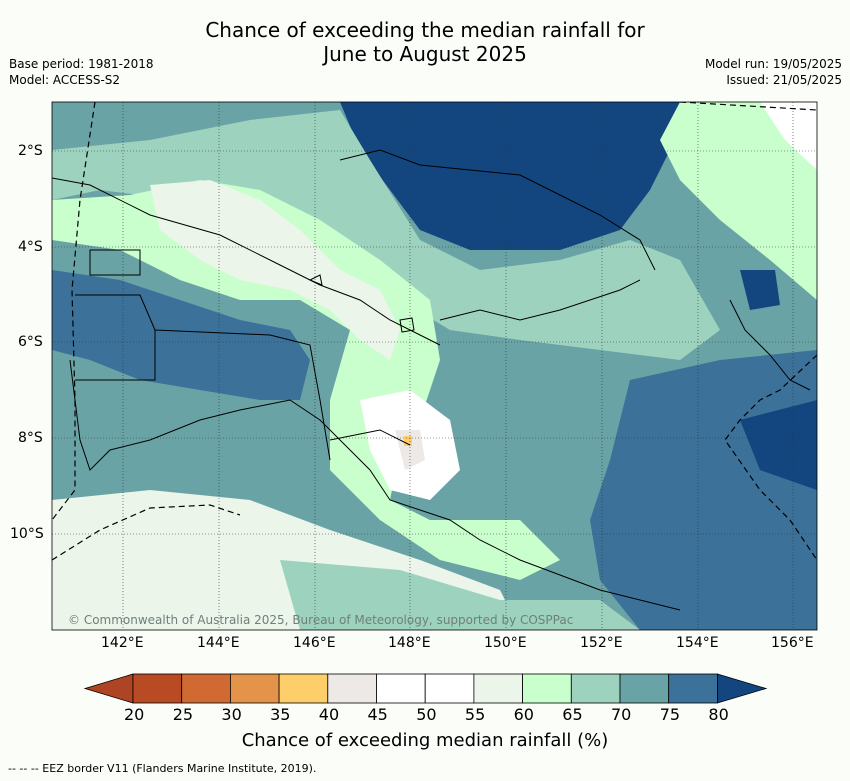 This screenshot has width=850, height=781. I want to click on lat-label: 2°S, so click(30, 151).